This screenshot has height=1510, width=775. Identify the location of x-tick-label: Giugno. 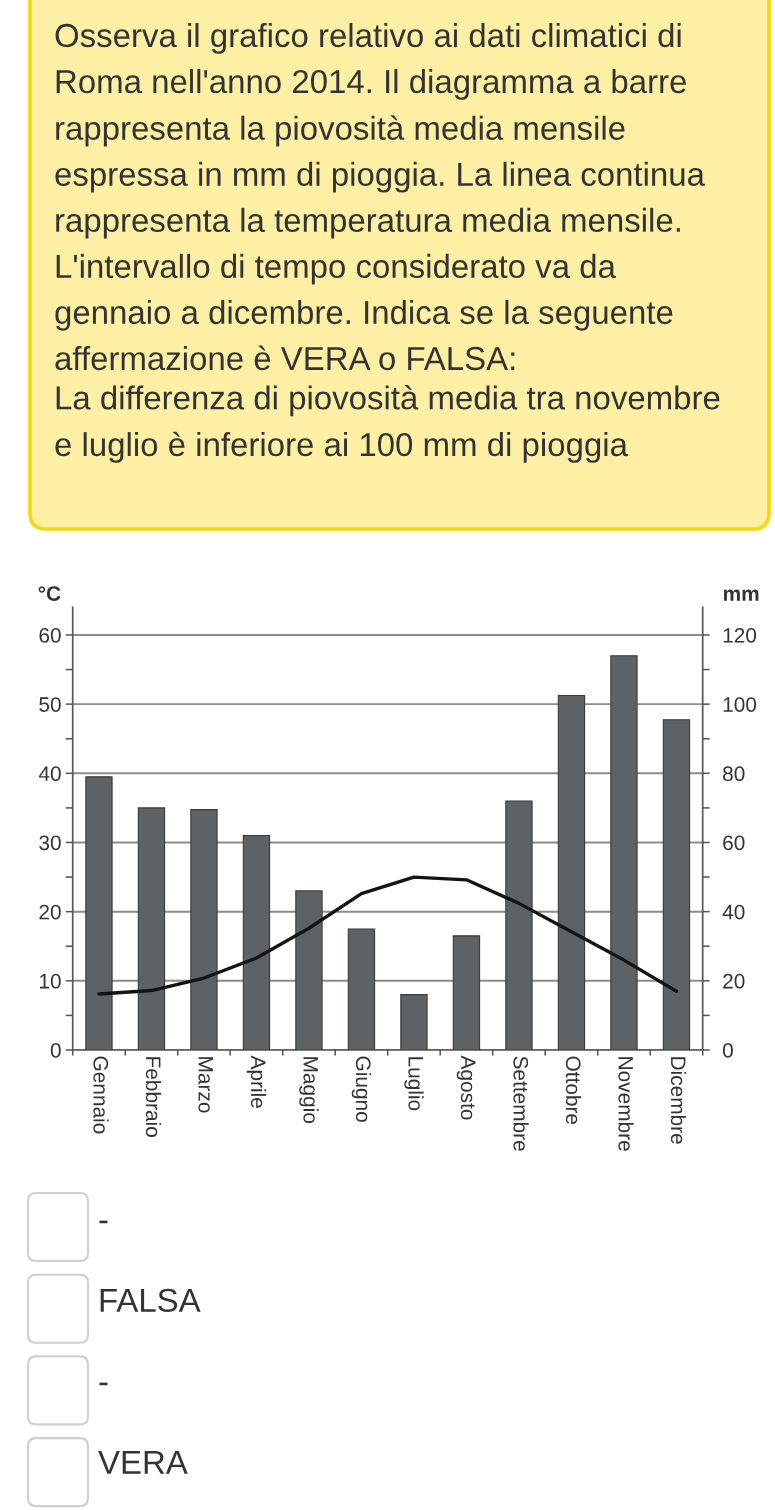
(361, 1089).